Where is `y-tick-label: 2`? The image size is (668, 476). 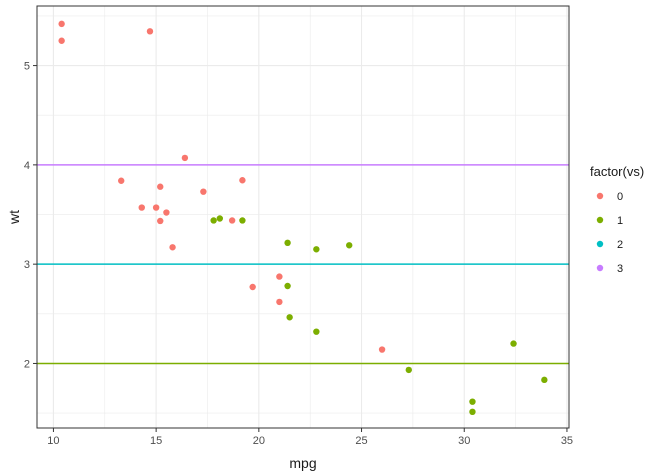 y-tick-label: 2 is located at coordinates (27, 364).